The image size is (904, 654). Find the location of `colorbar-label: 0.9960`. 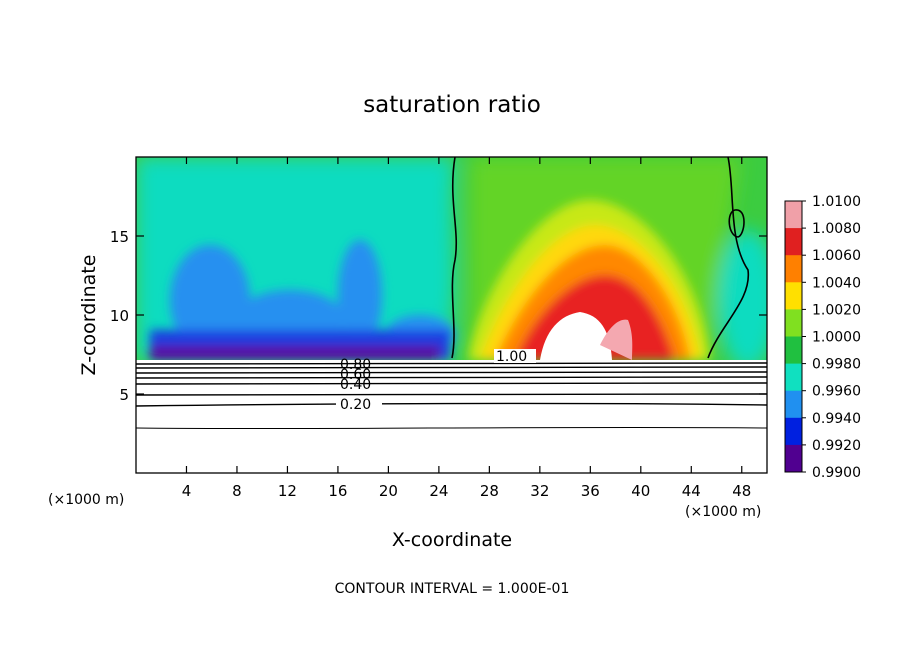

colorbar-label: 0.9960 is located at coordinates (836, 392).